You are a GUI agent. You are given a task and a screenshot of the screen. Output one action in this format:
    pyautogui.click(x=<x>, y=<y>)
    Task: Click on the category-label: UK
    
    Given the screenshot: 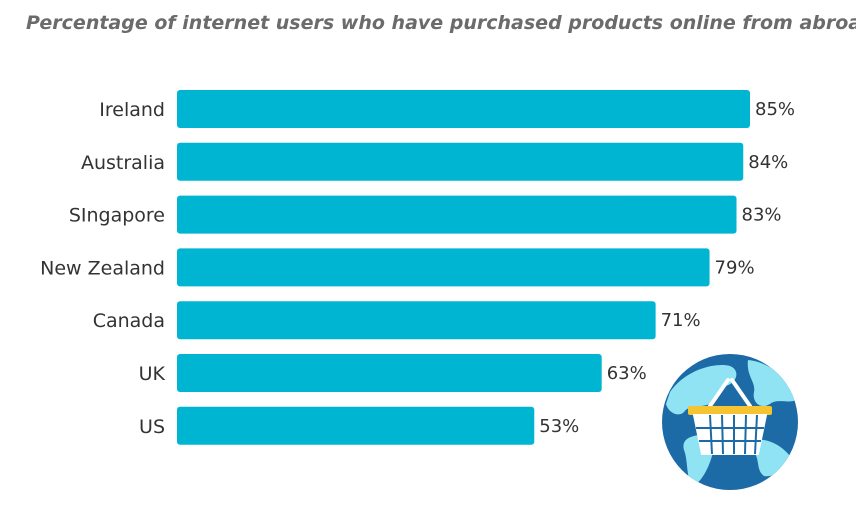 What is the action you would take?
    pyautogui.click(x=152, y=374)
    